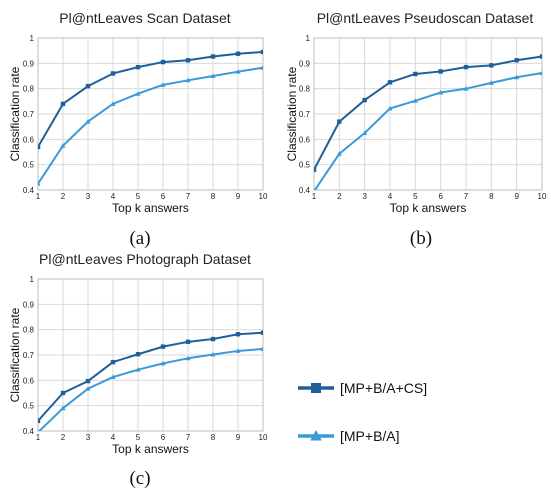 This screenshot has height=488, width=551. What do you see at coordinates (263, 437) in the screenshot?
I see `x-tick-label: 10` at bounding box center [263, 437].